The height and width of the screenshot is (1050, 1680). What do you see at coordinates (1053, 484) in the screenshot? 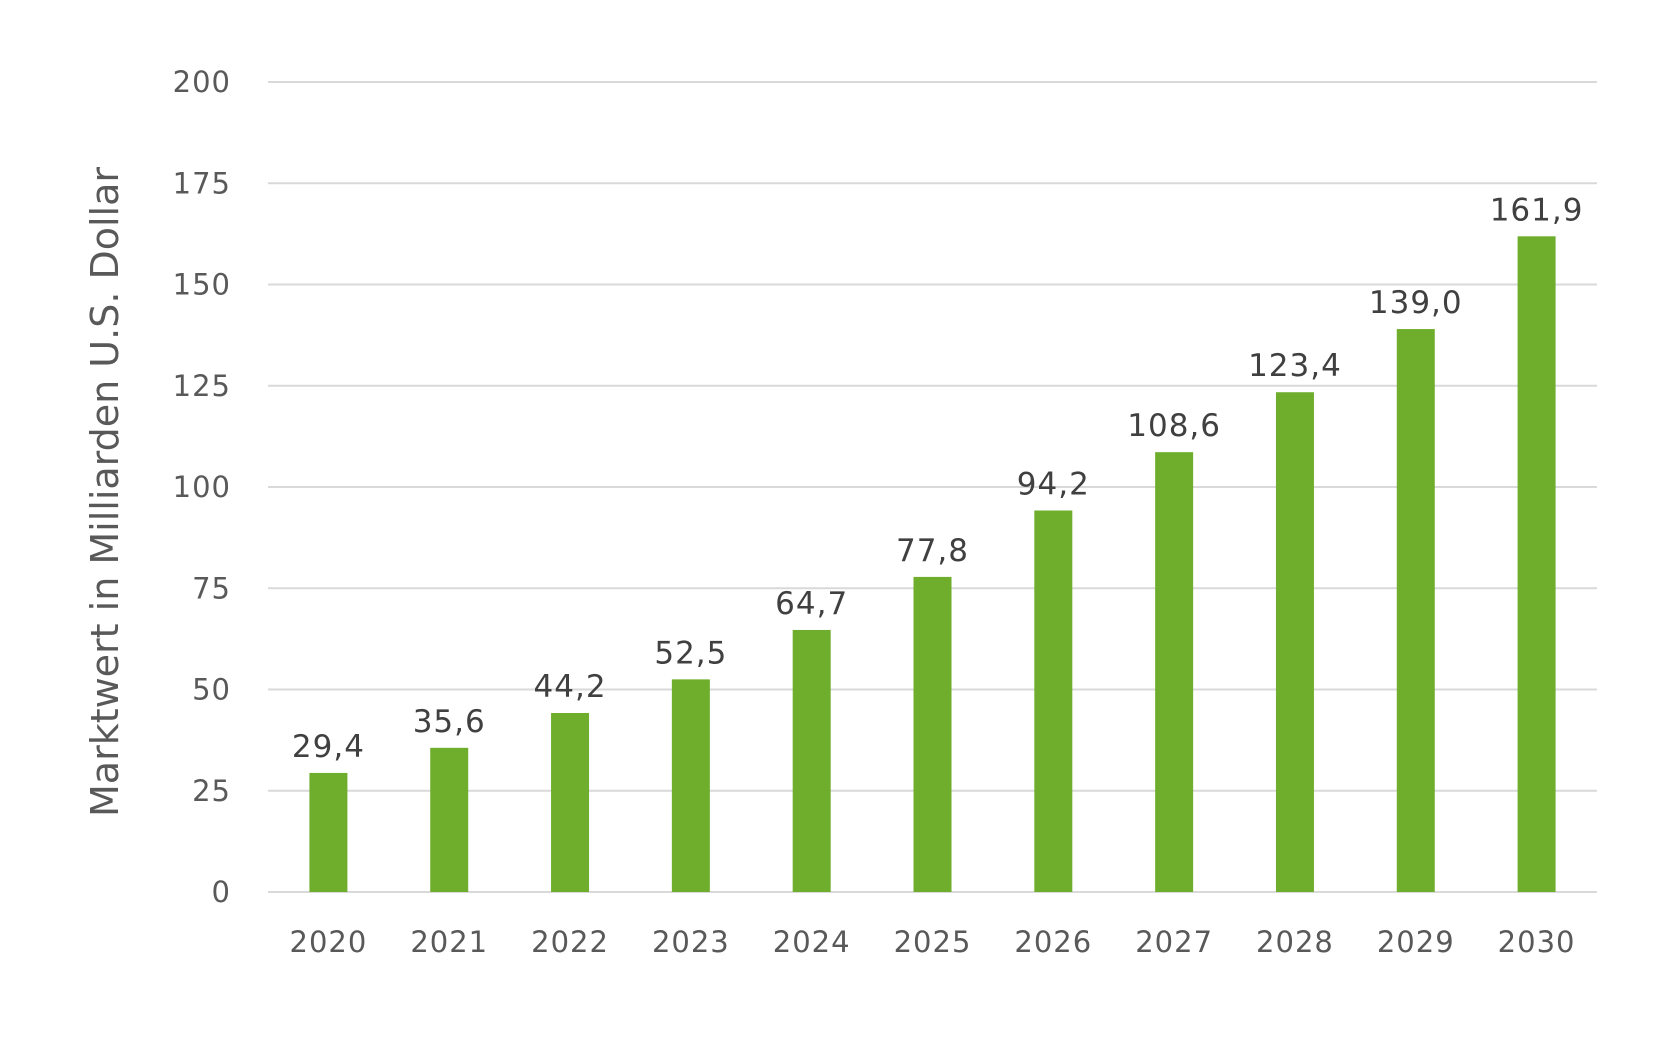
I see `data-label-2026: 94,2` at bounding box center [1053, 484].